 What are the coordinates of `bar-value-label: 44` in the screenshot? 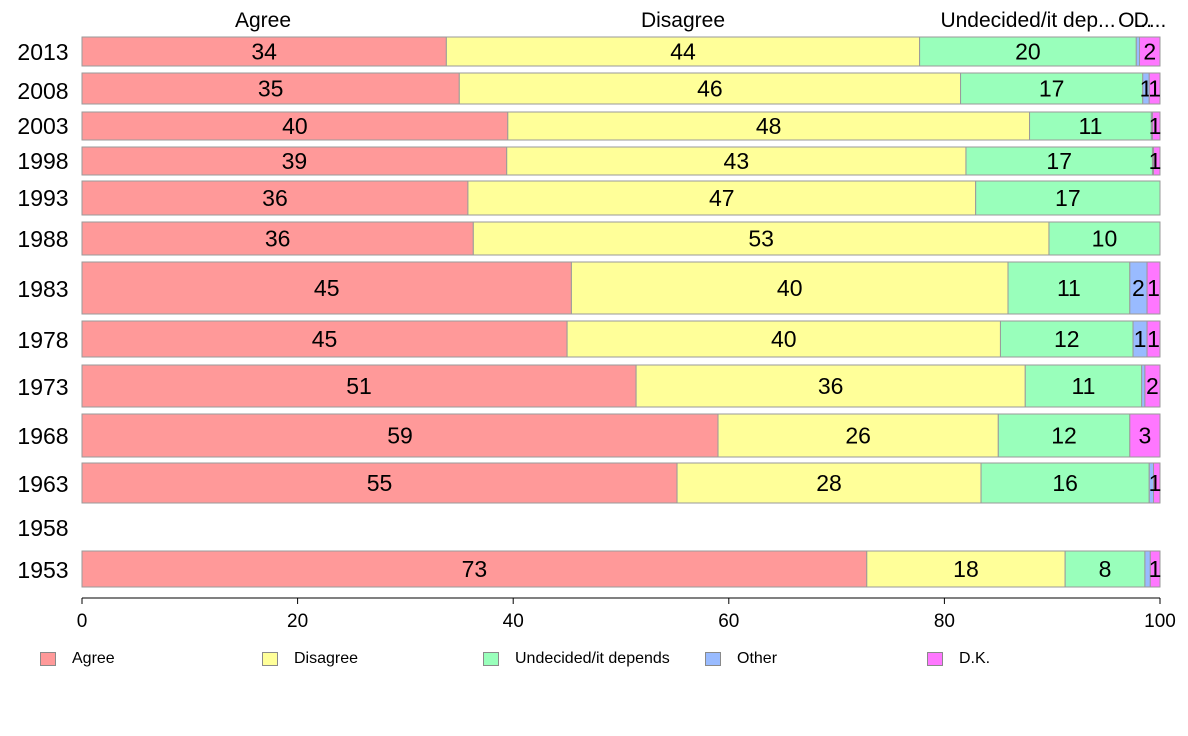 It's located at (683, 52).